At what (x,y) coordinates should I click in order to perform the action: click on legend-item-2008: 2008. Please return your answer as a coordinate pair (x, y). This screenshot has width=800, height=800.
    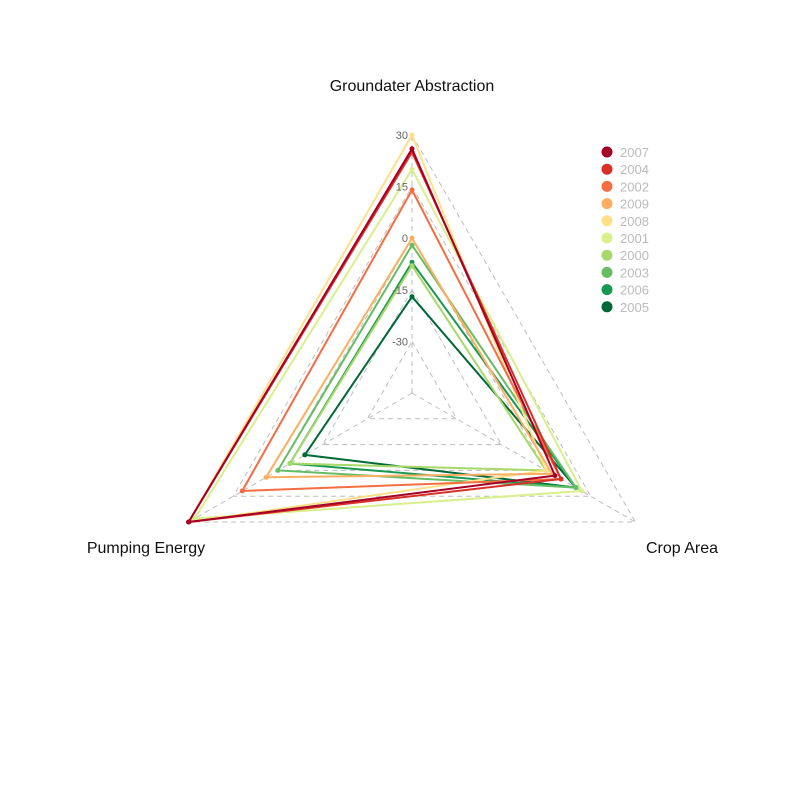
    Looking at the image, I should click on (625, 221).